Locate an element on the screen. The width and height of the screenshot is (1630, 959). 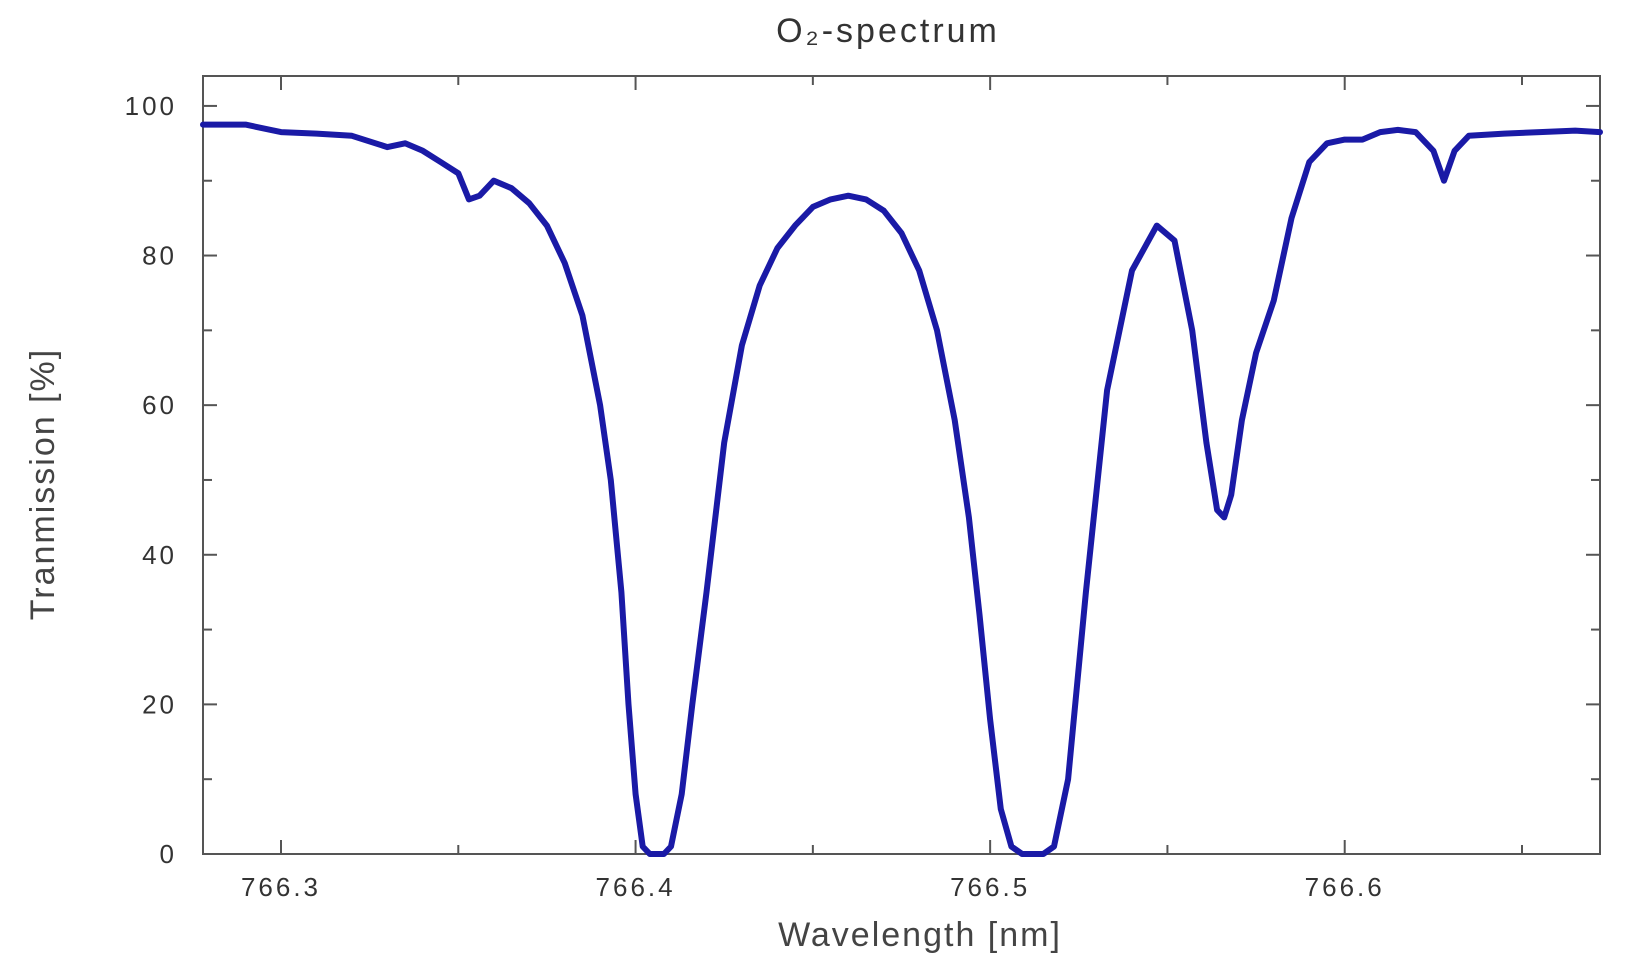
y-tick-label: 80 is located at coordinates (159, 256).